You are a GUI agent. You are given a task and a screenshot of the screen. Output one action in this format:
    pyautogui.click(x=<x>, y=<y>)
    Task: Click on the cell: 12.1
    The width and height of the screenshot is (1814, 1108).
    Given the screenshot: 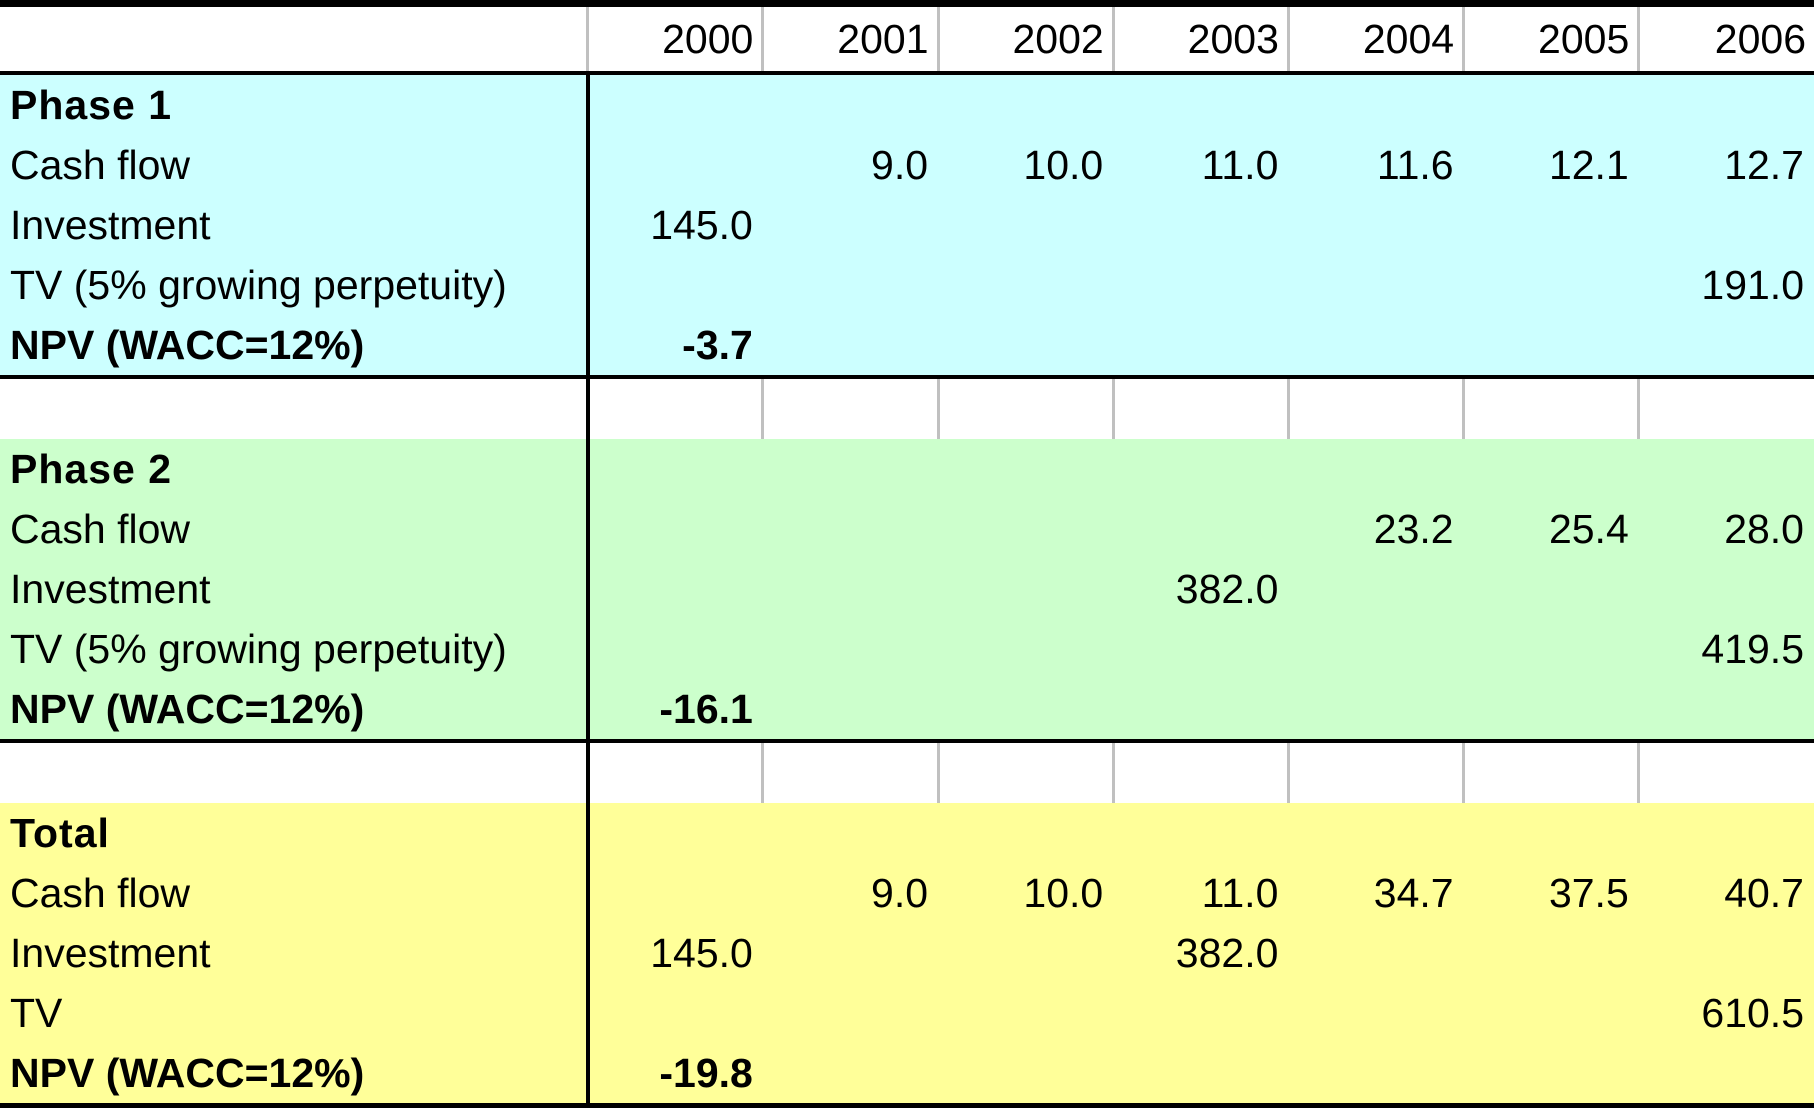 What is the action you would take?
    pyautogui.click(x=1551, y=165)
    